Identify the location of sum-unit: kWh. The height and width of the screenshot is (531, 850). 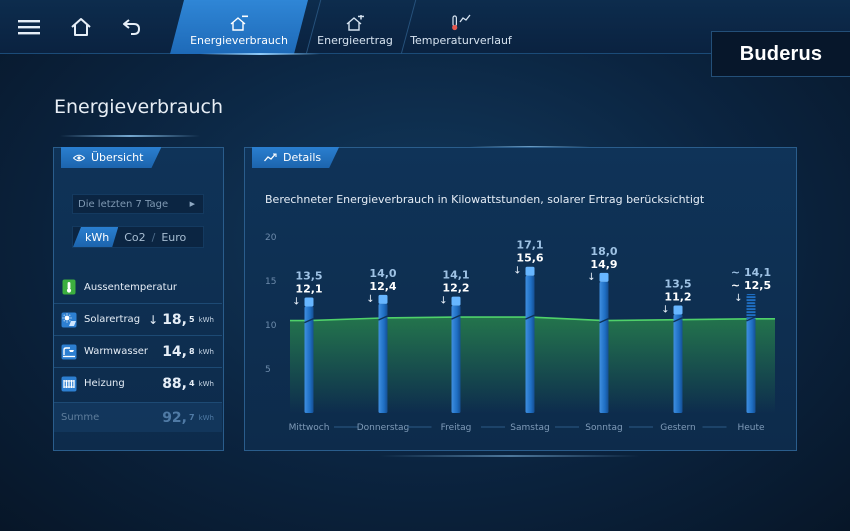
(206, 417).